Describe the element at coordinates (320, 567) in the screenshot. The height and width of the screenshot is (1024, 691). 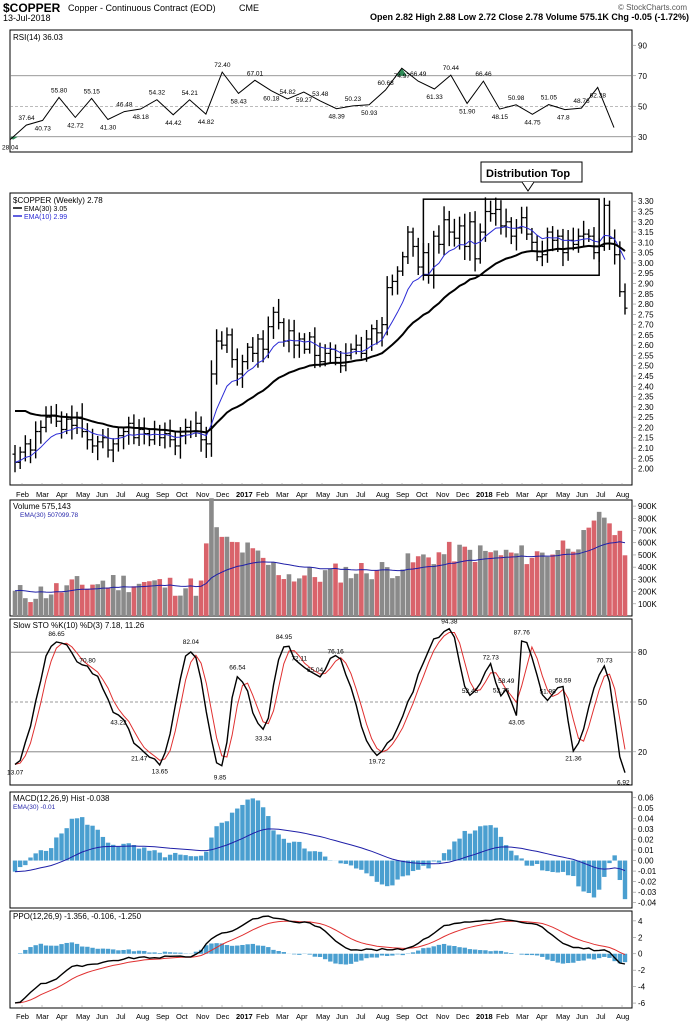
I see `volume-ema-line` at that location.